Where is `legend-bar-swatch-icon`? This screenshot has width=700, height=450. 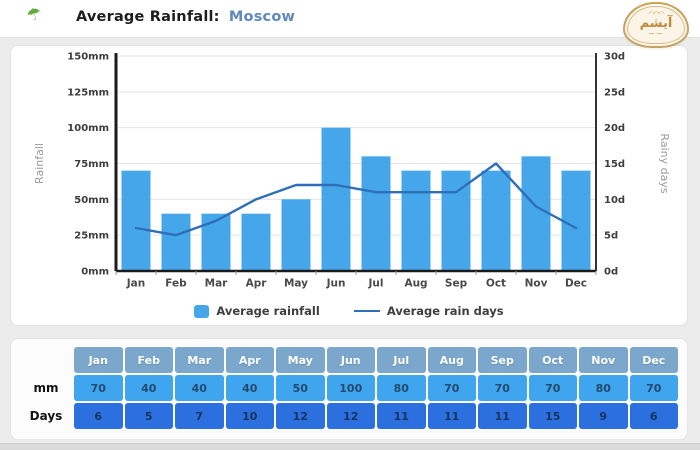
legend-bar-swatch-icon is located at coordinates (202, 311).